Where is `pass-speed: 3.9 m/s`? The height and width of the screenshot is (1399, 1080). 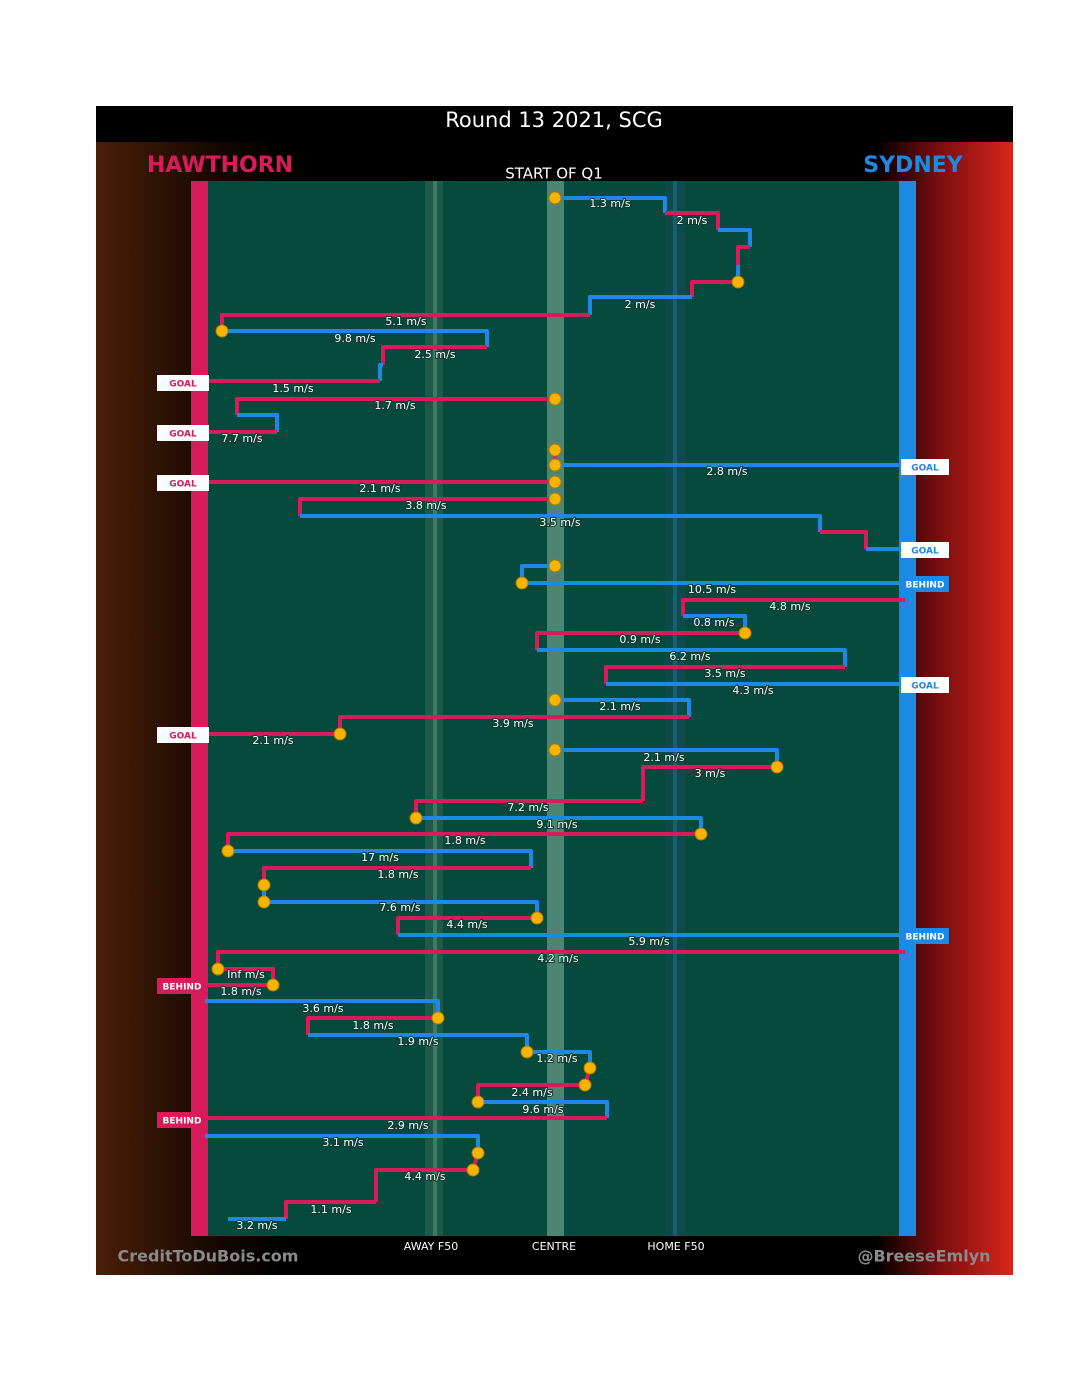 pass-speed: 3.9 m/s is located at coordinates (512, 723).